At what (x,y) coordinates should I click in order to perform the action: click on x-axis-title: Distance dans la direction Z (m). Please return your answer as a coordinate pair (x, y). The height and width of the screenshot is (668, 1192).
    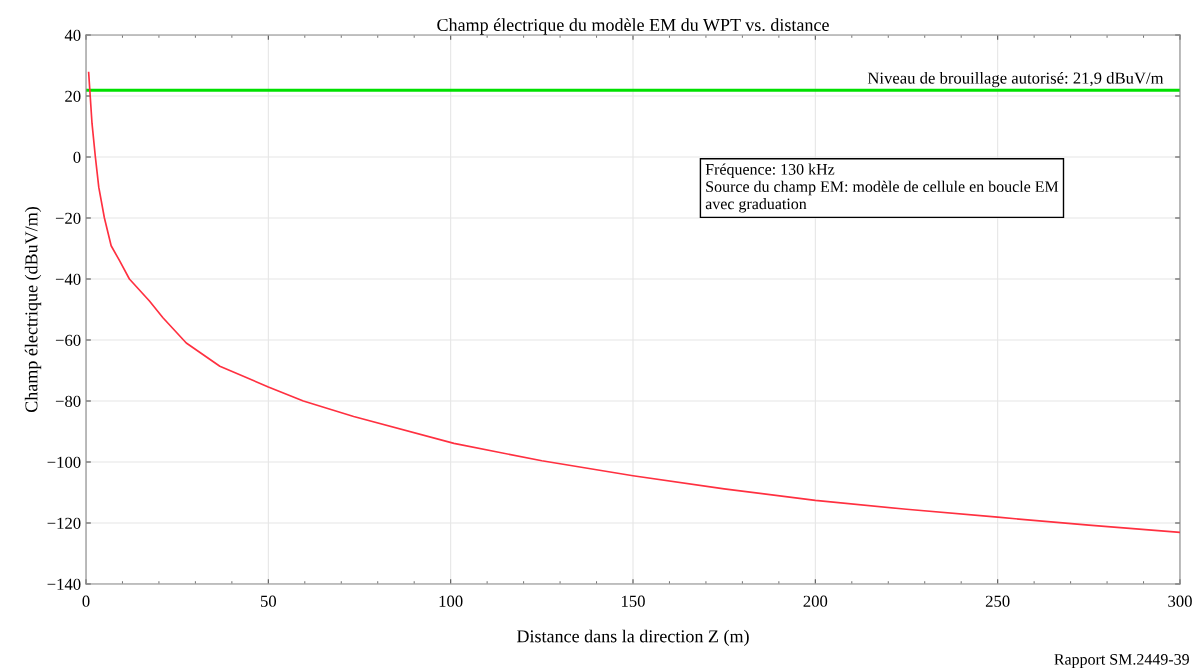
    Looking at the image, I should click on (632, 638).